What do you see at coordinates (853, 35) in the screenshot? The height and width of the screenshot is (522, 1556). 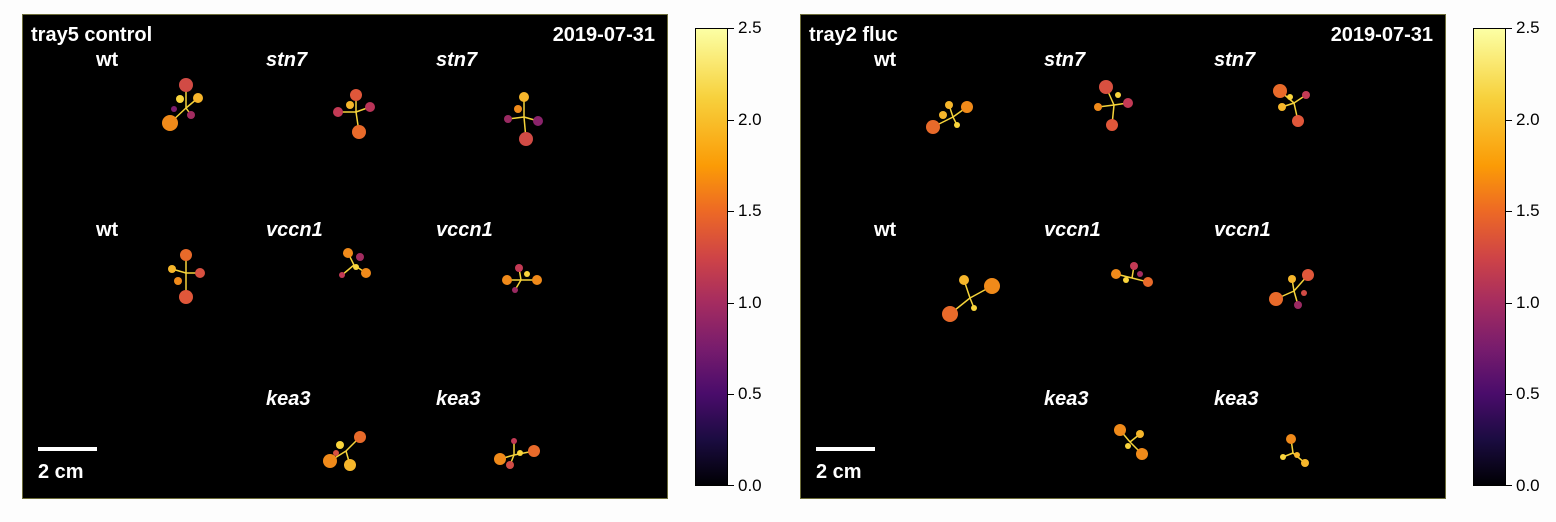 I see `panel-title: tray2 fluc` at bounding box center [853, 35].